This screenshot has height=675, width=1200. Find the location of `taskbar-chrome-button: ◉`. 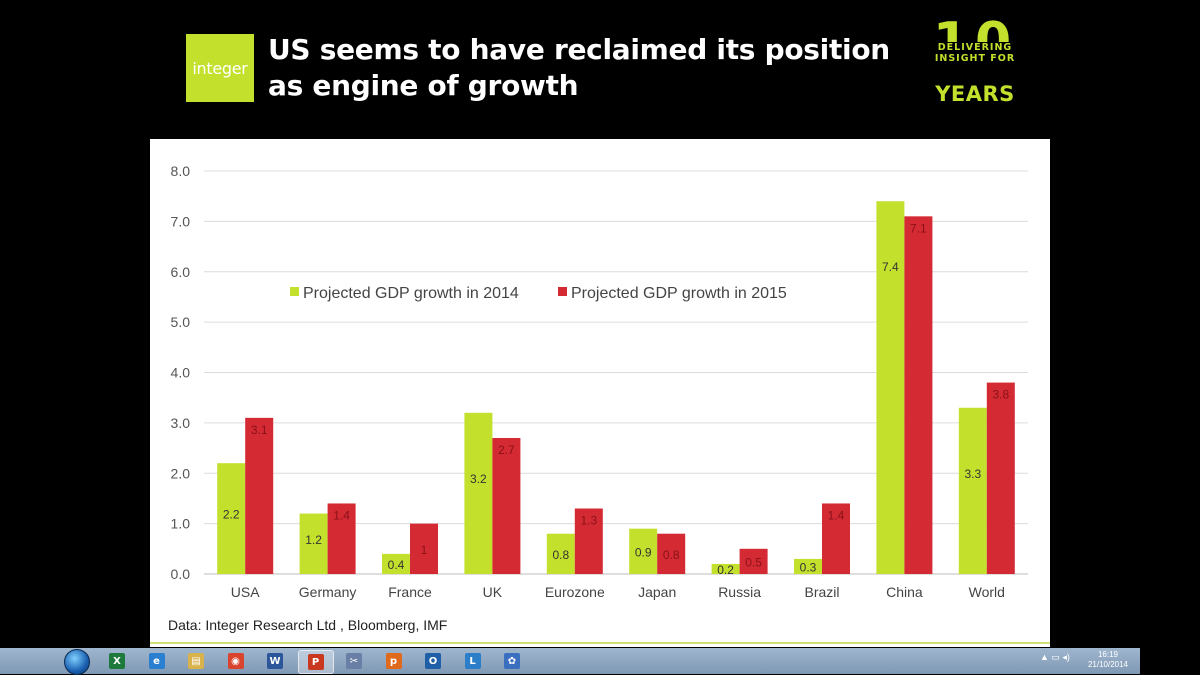

taskbar-chrome-button: ◉ is located at coordinates (236, 661).